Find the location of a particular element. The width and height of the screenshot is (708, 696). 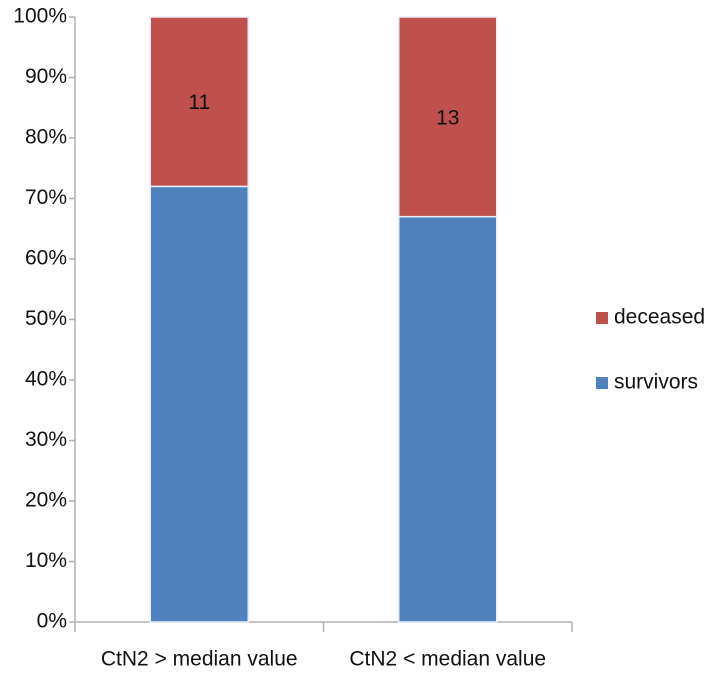

y-tick-label: 70% is located at coordinates (46, 197).